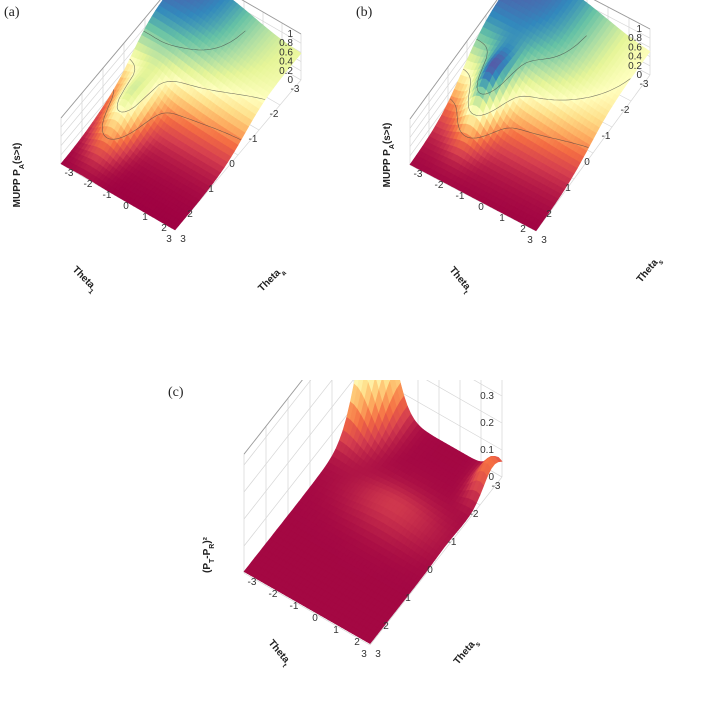 This screenshot has width=712, height=715. I want to click on z-axis-title: (PT-PR)², so click(209, 554).